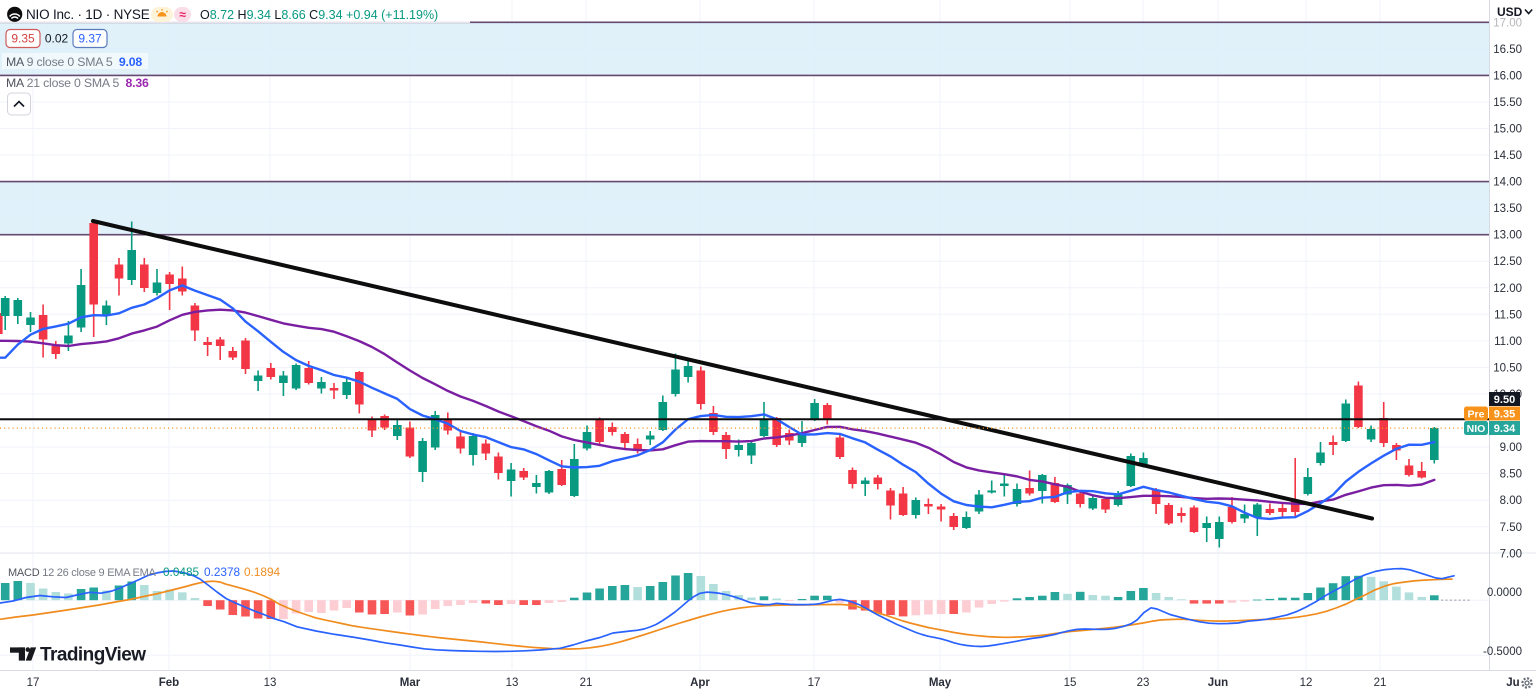 This screenshot has width=1536, height=700. I want to click on svg-text: 0.0000, so click(1504, 593).